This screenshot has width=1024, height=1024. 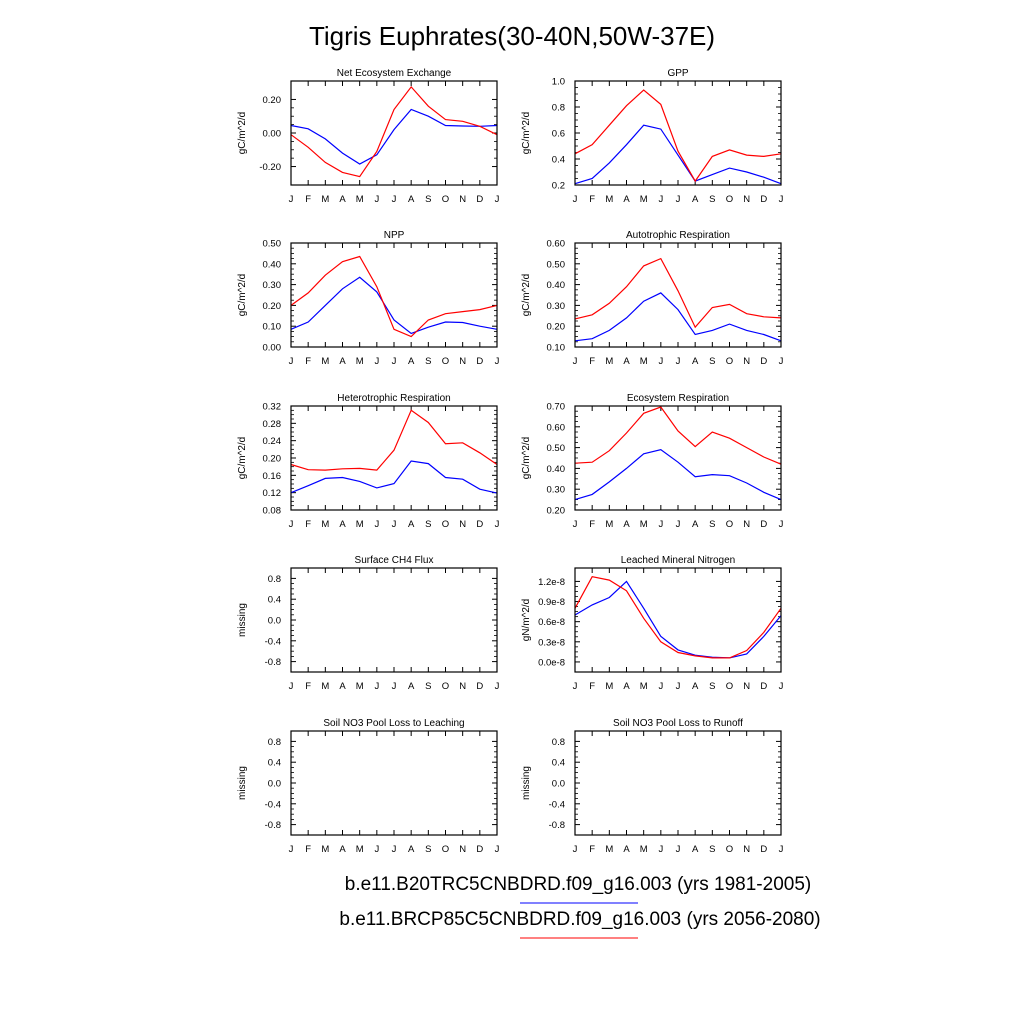 What do you see at coordinates (678, 435) in the screenshot?
I see `panel-ecosystem-respiration-series-red` at bounding box center [678, 435].